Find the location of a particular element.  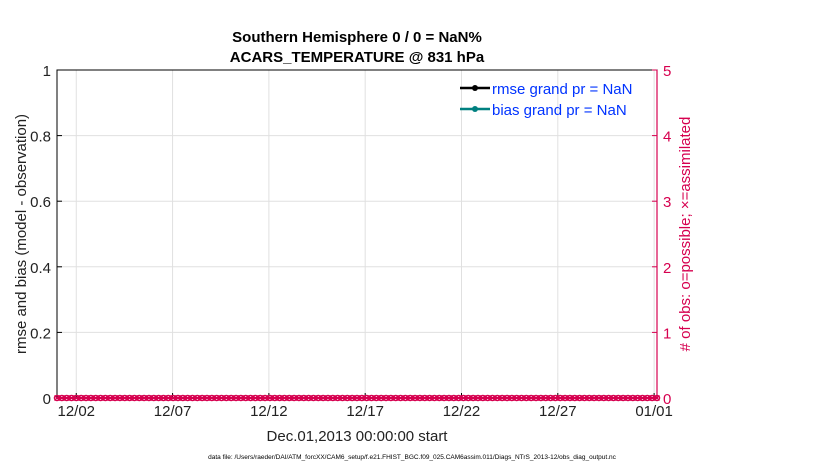

y-tick-label: 0.8 is located at coordinates (40, 137).